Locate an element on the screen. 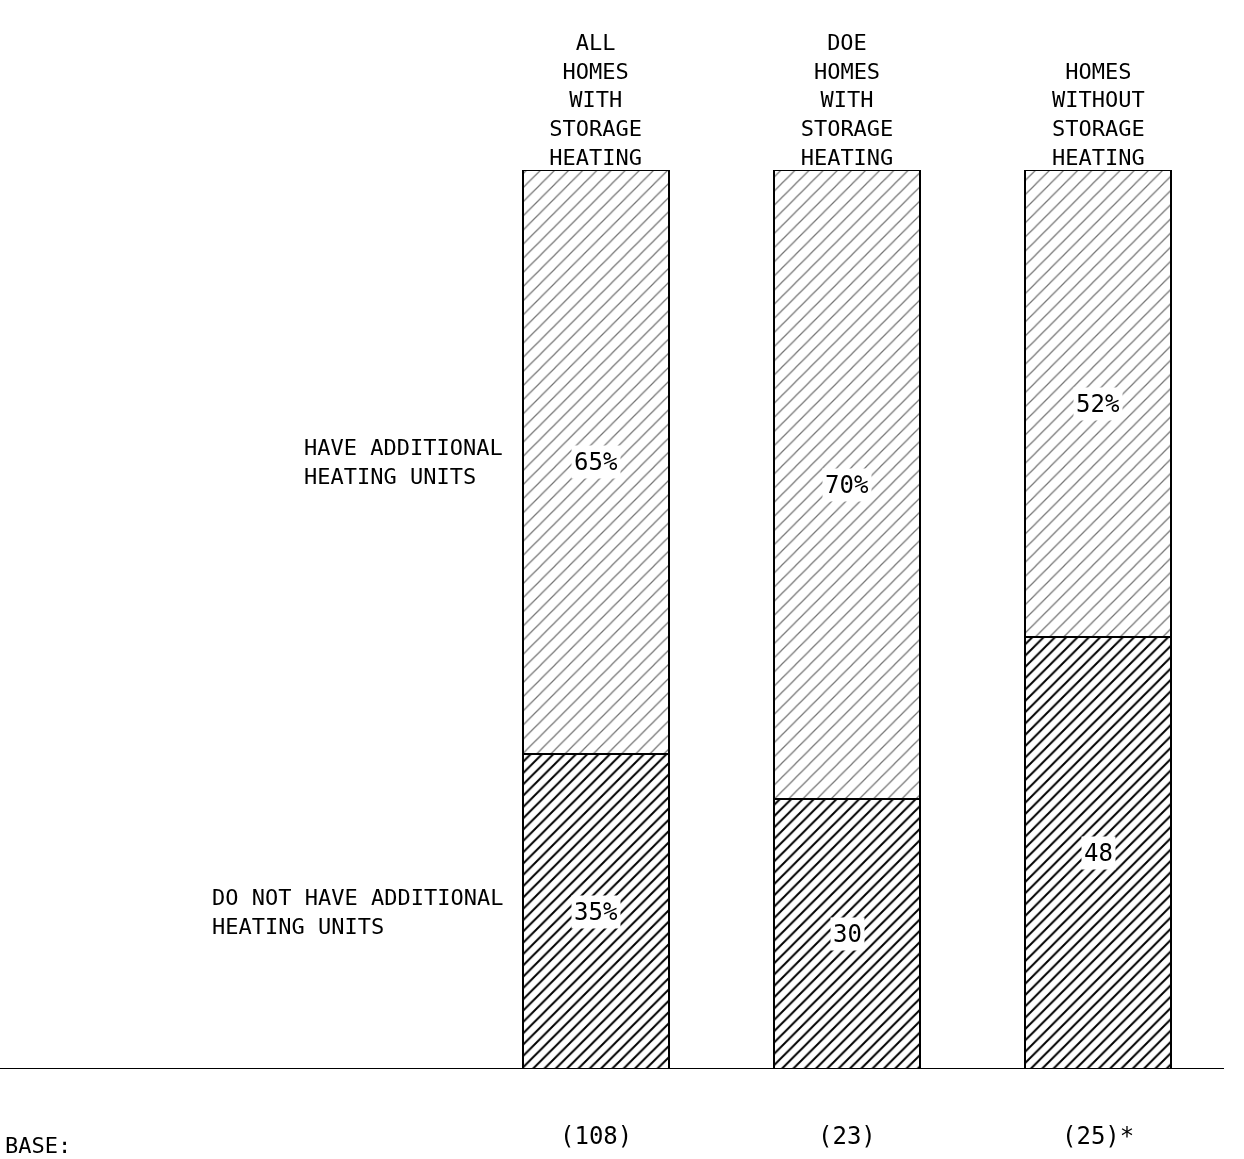  data-label: 52% is located at coordinates (1098, 404).